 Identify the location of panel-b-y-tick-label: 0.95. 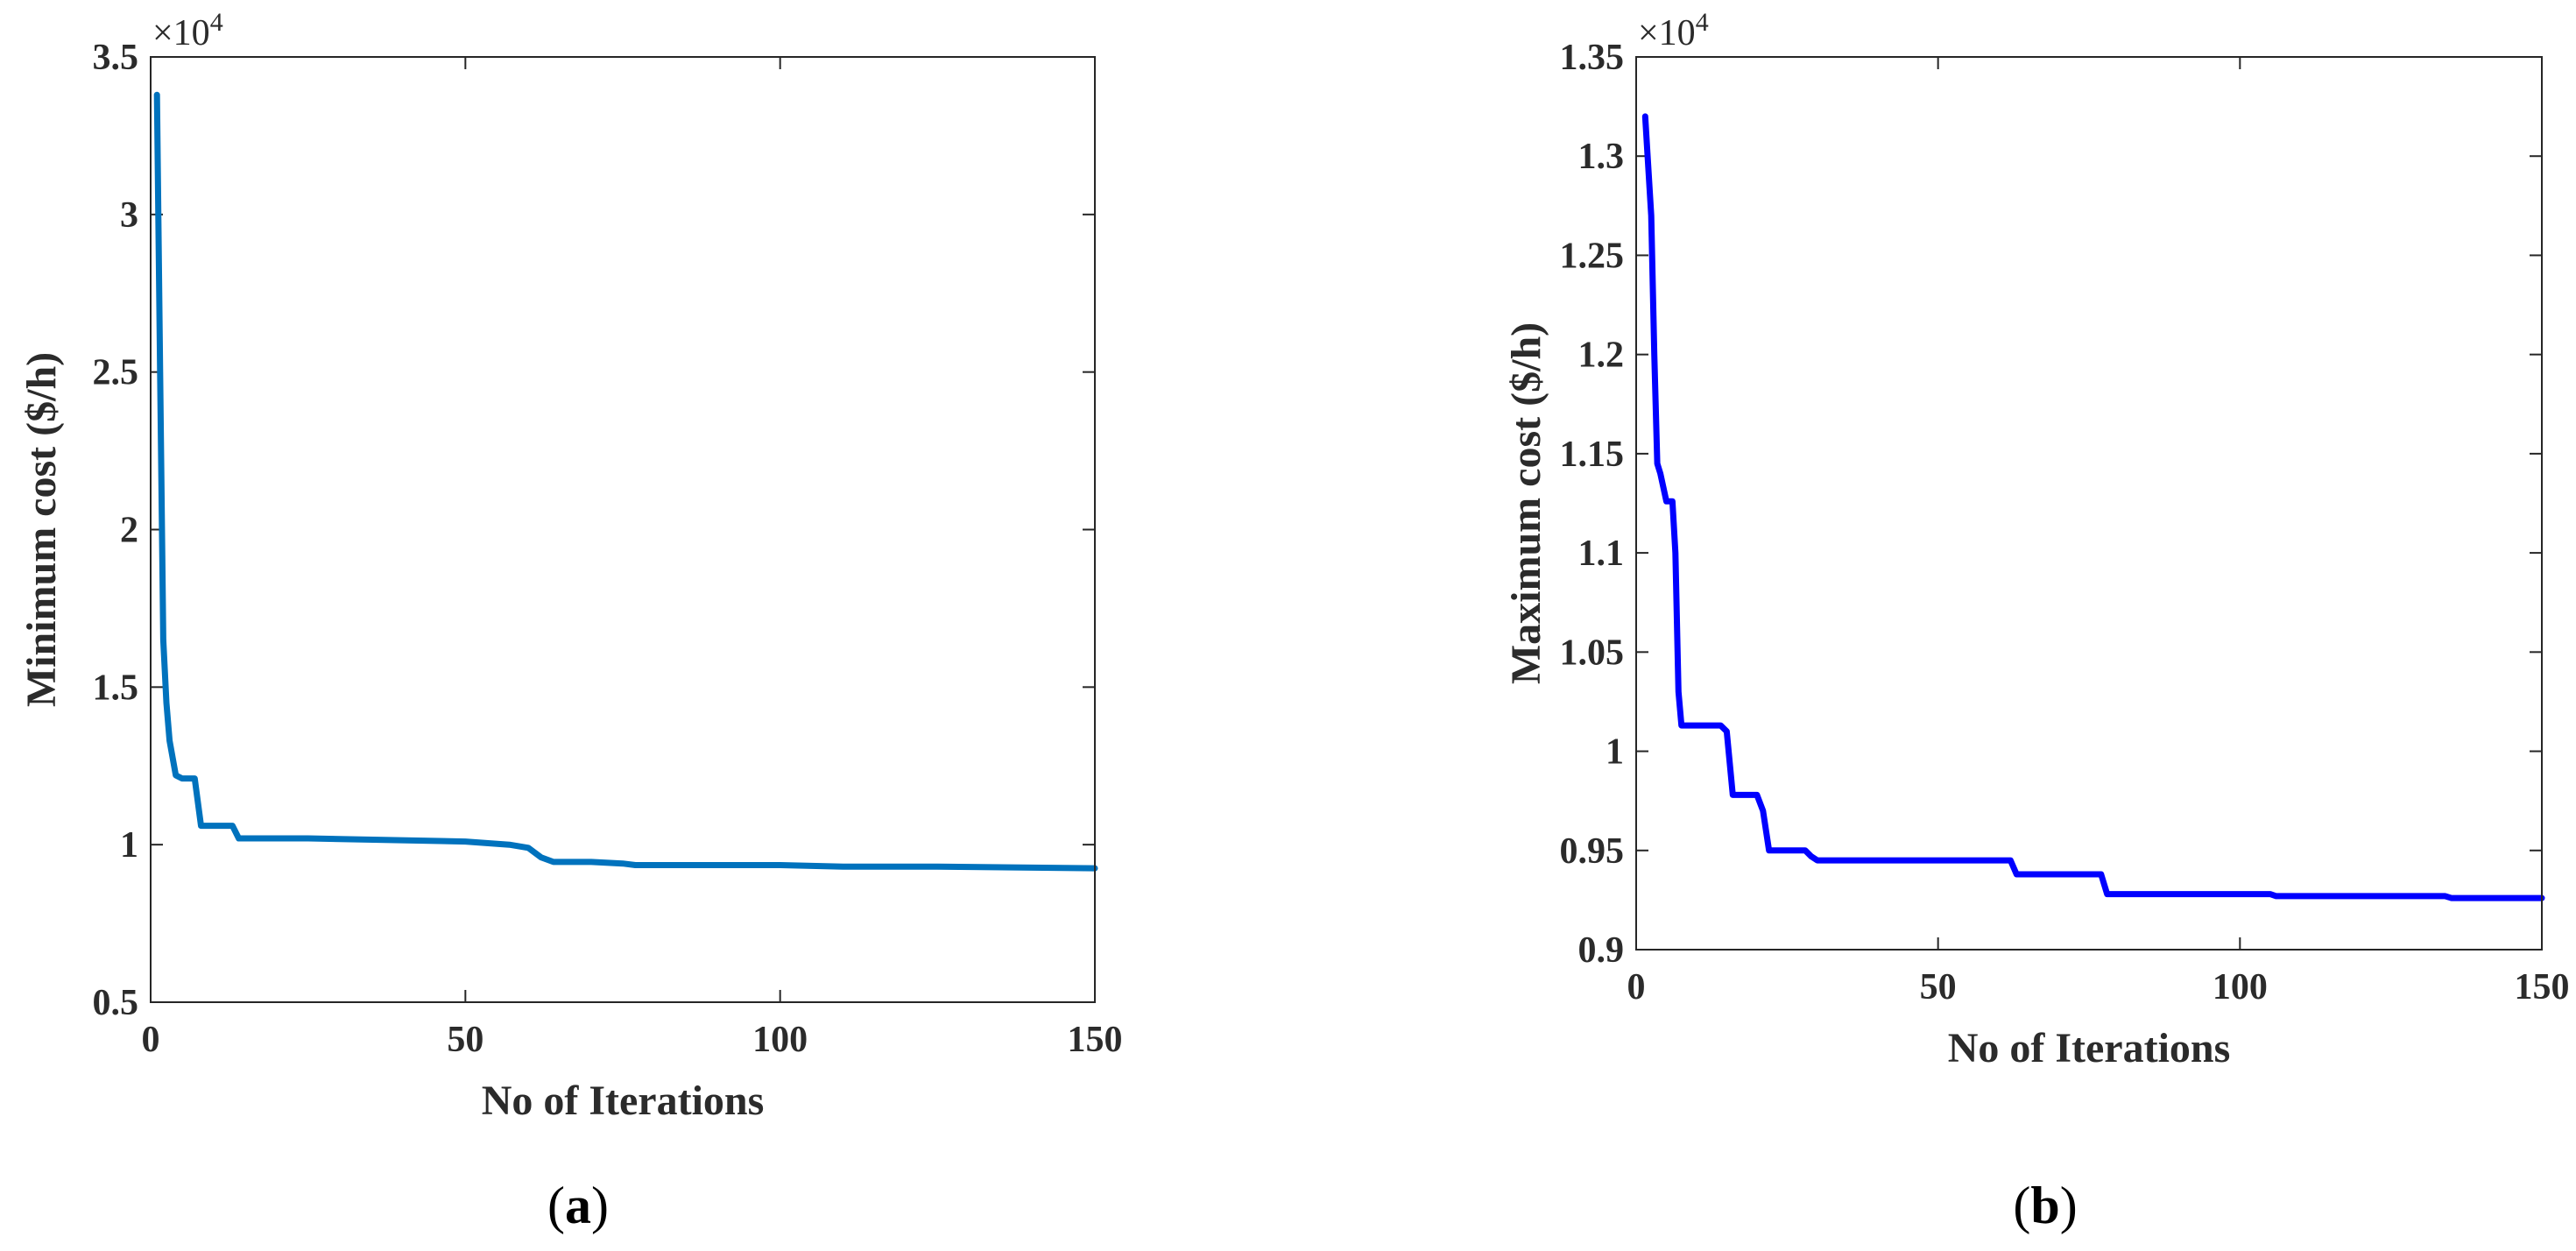
(1592, 851).